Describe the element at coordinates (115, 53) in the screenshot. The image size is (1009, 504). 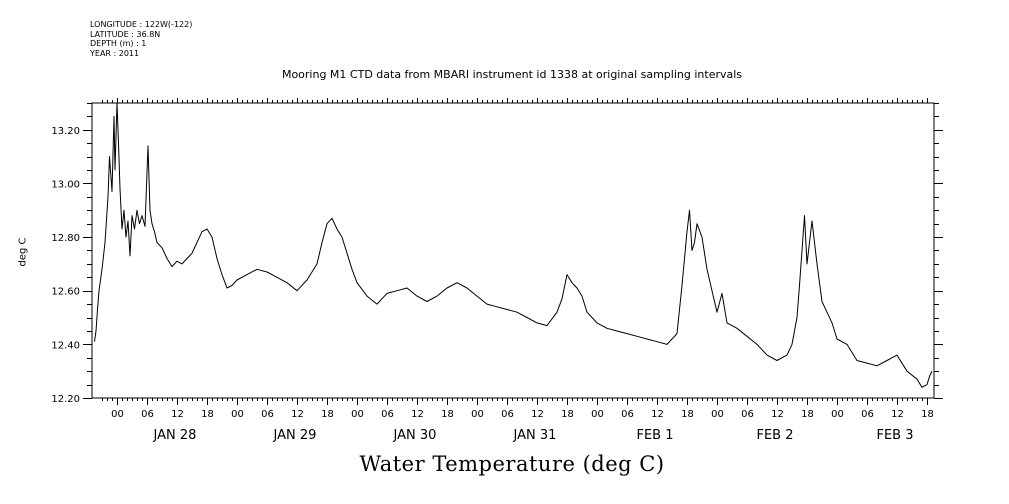
I see `year-text: YEAR : 2011` at that location.